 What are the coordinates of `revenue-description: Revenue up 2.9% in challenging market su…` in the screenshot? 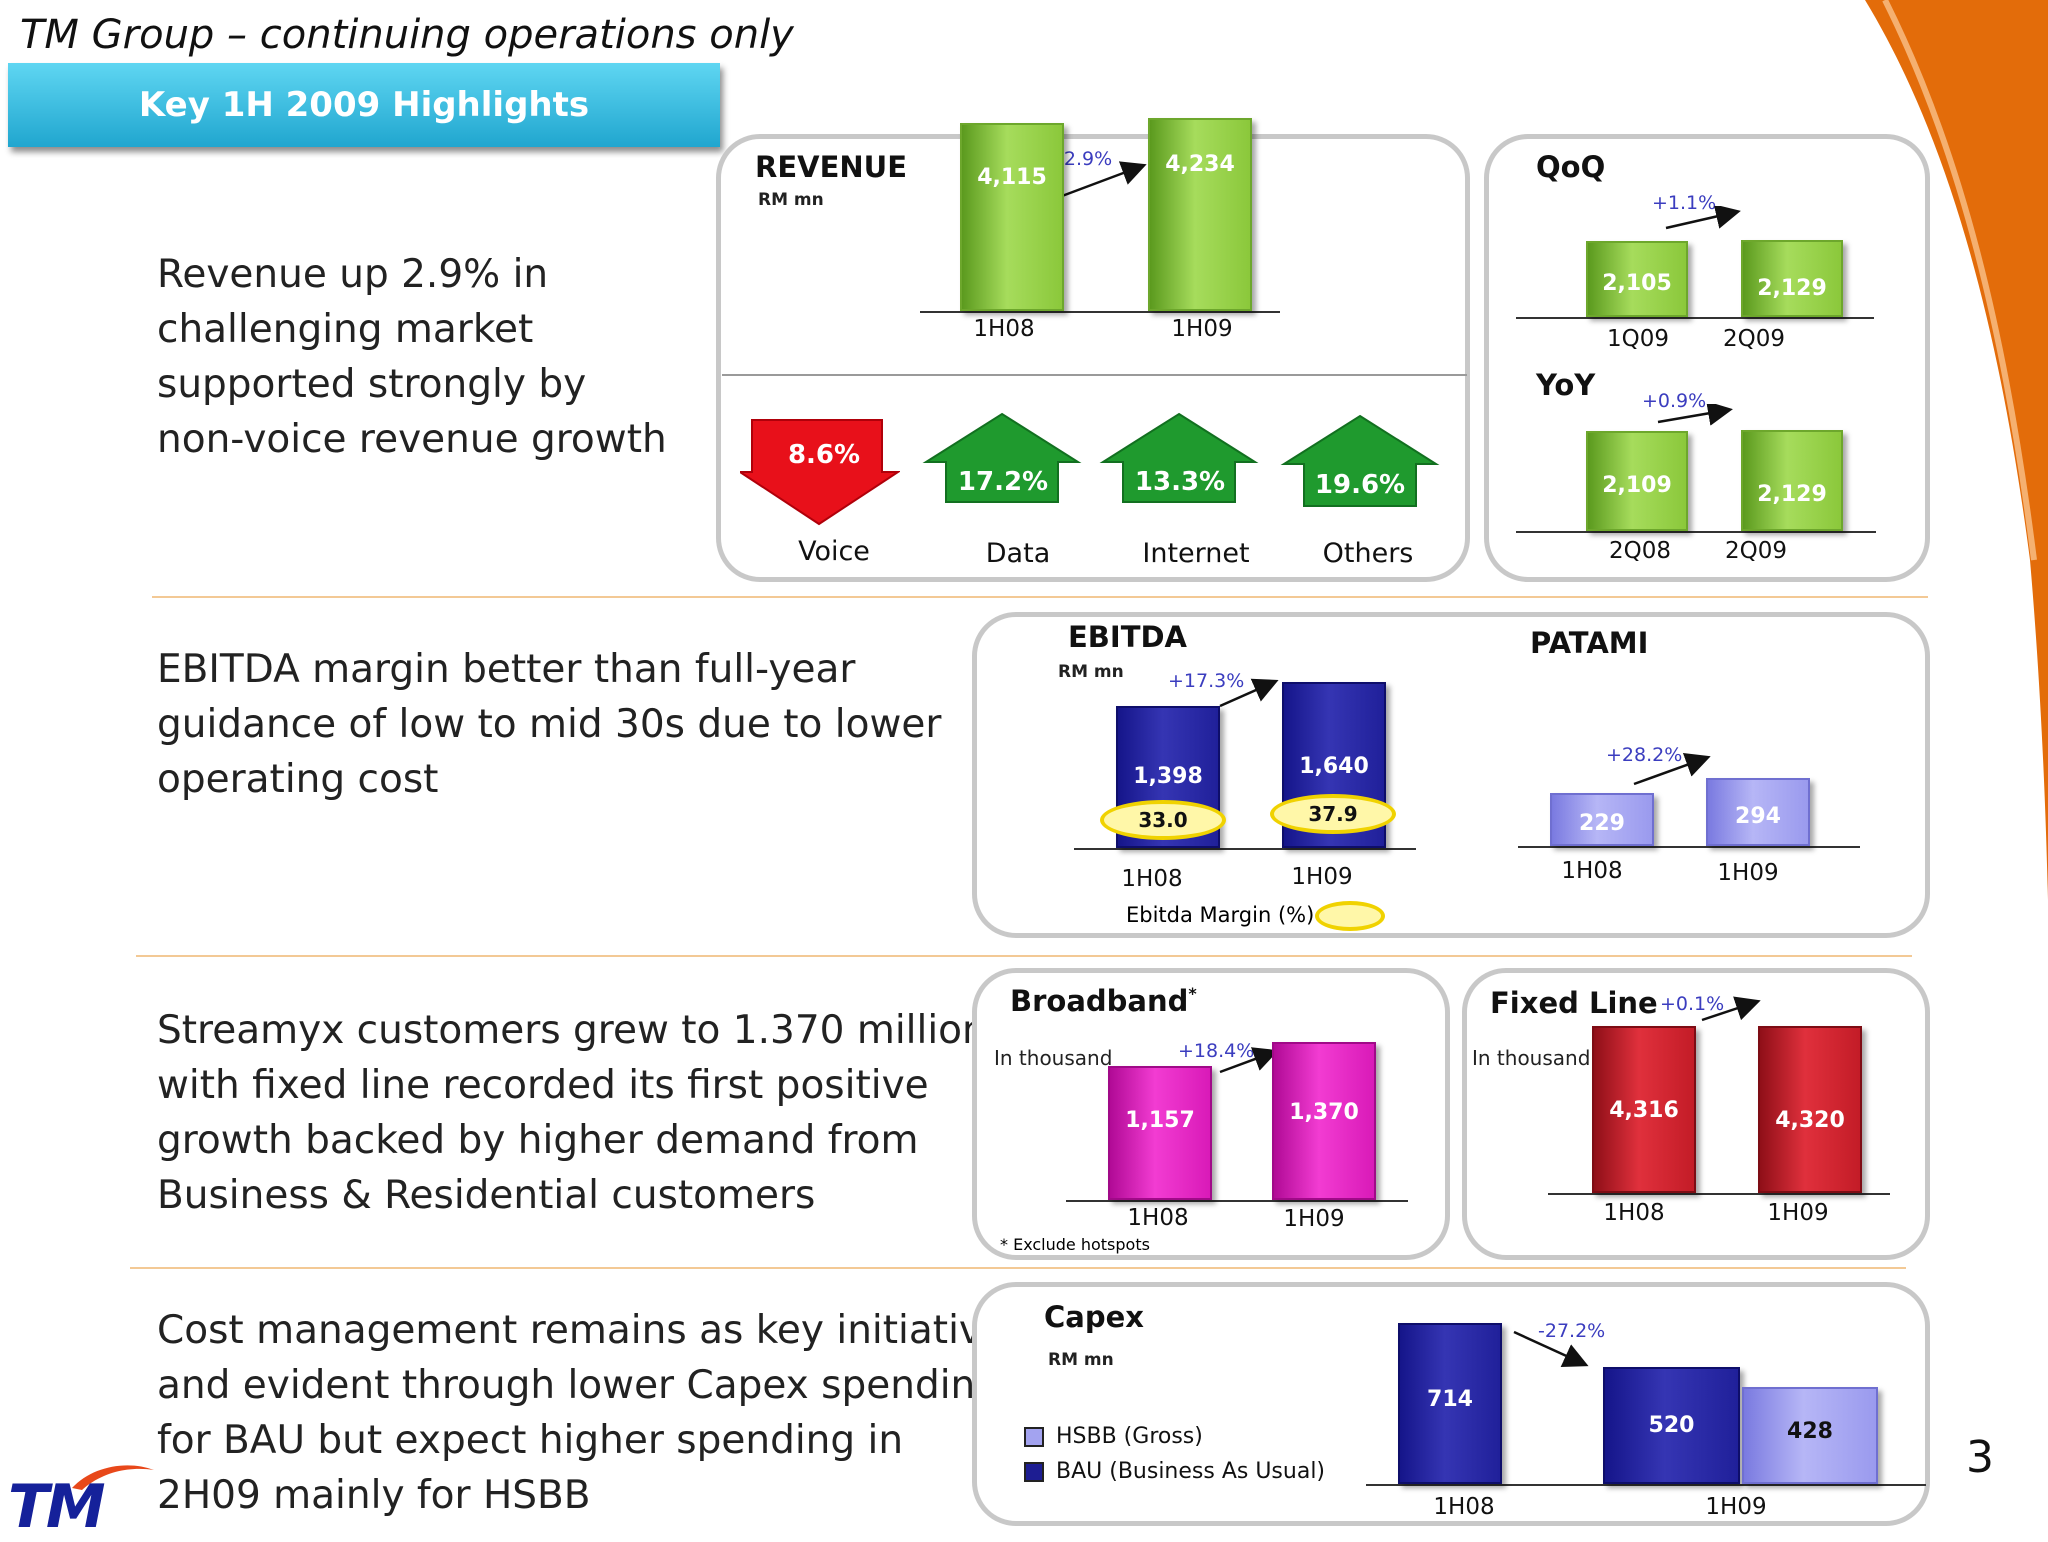 It's located at (412, 357).